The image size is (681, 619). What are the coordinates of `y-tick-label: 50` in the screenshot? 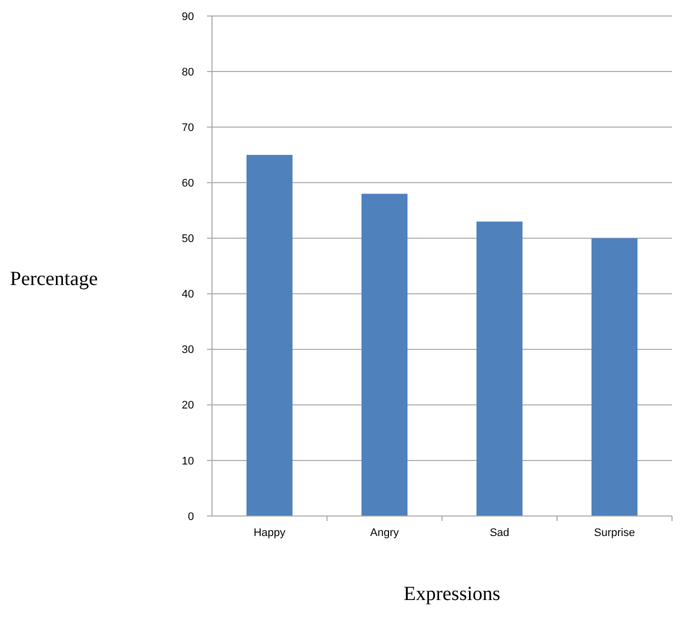 It's located at (188, 239).